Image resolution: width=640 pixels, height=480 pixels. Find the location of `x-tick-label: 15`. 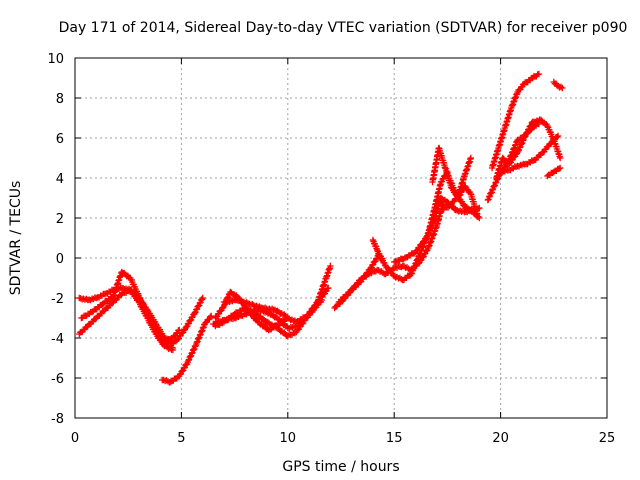

x-tick-label: 15 is located at coordinates (394, 438).